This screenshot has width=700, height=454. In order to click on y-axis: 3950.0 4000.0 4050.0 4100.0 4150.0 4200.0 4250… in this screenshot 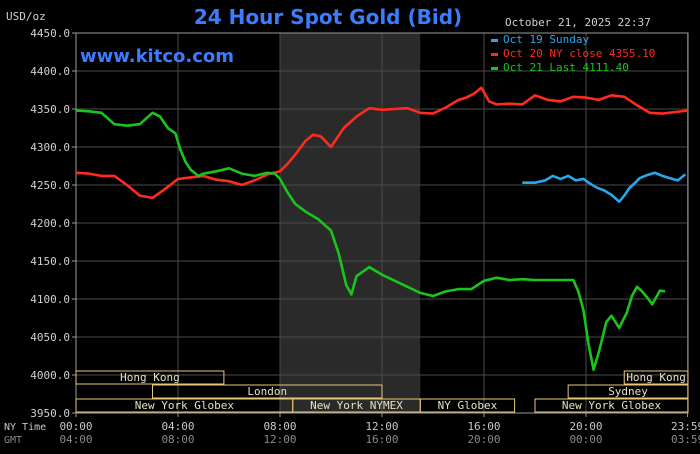, I will do `click(53, 223)`.